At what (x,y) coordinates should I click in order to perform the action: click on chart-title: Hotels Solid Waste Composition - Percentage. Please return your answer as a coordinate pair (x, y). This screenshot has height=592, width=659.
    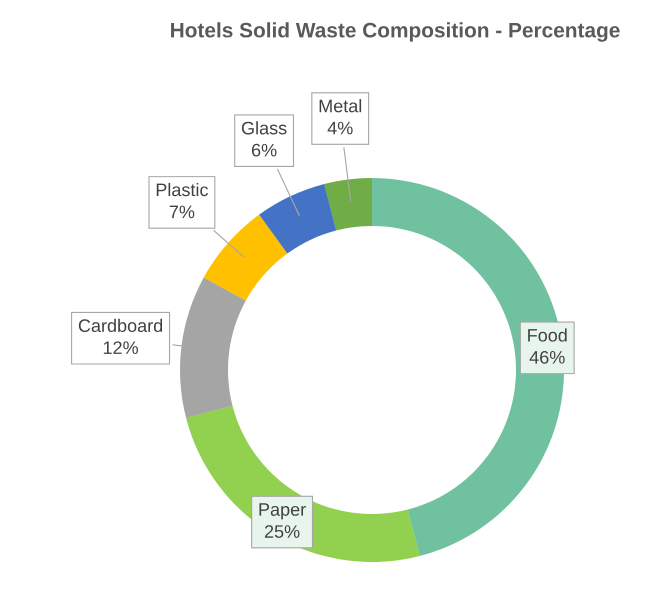
    Looking at the image, I should click on (395, 32).